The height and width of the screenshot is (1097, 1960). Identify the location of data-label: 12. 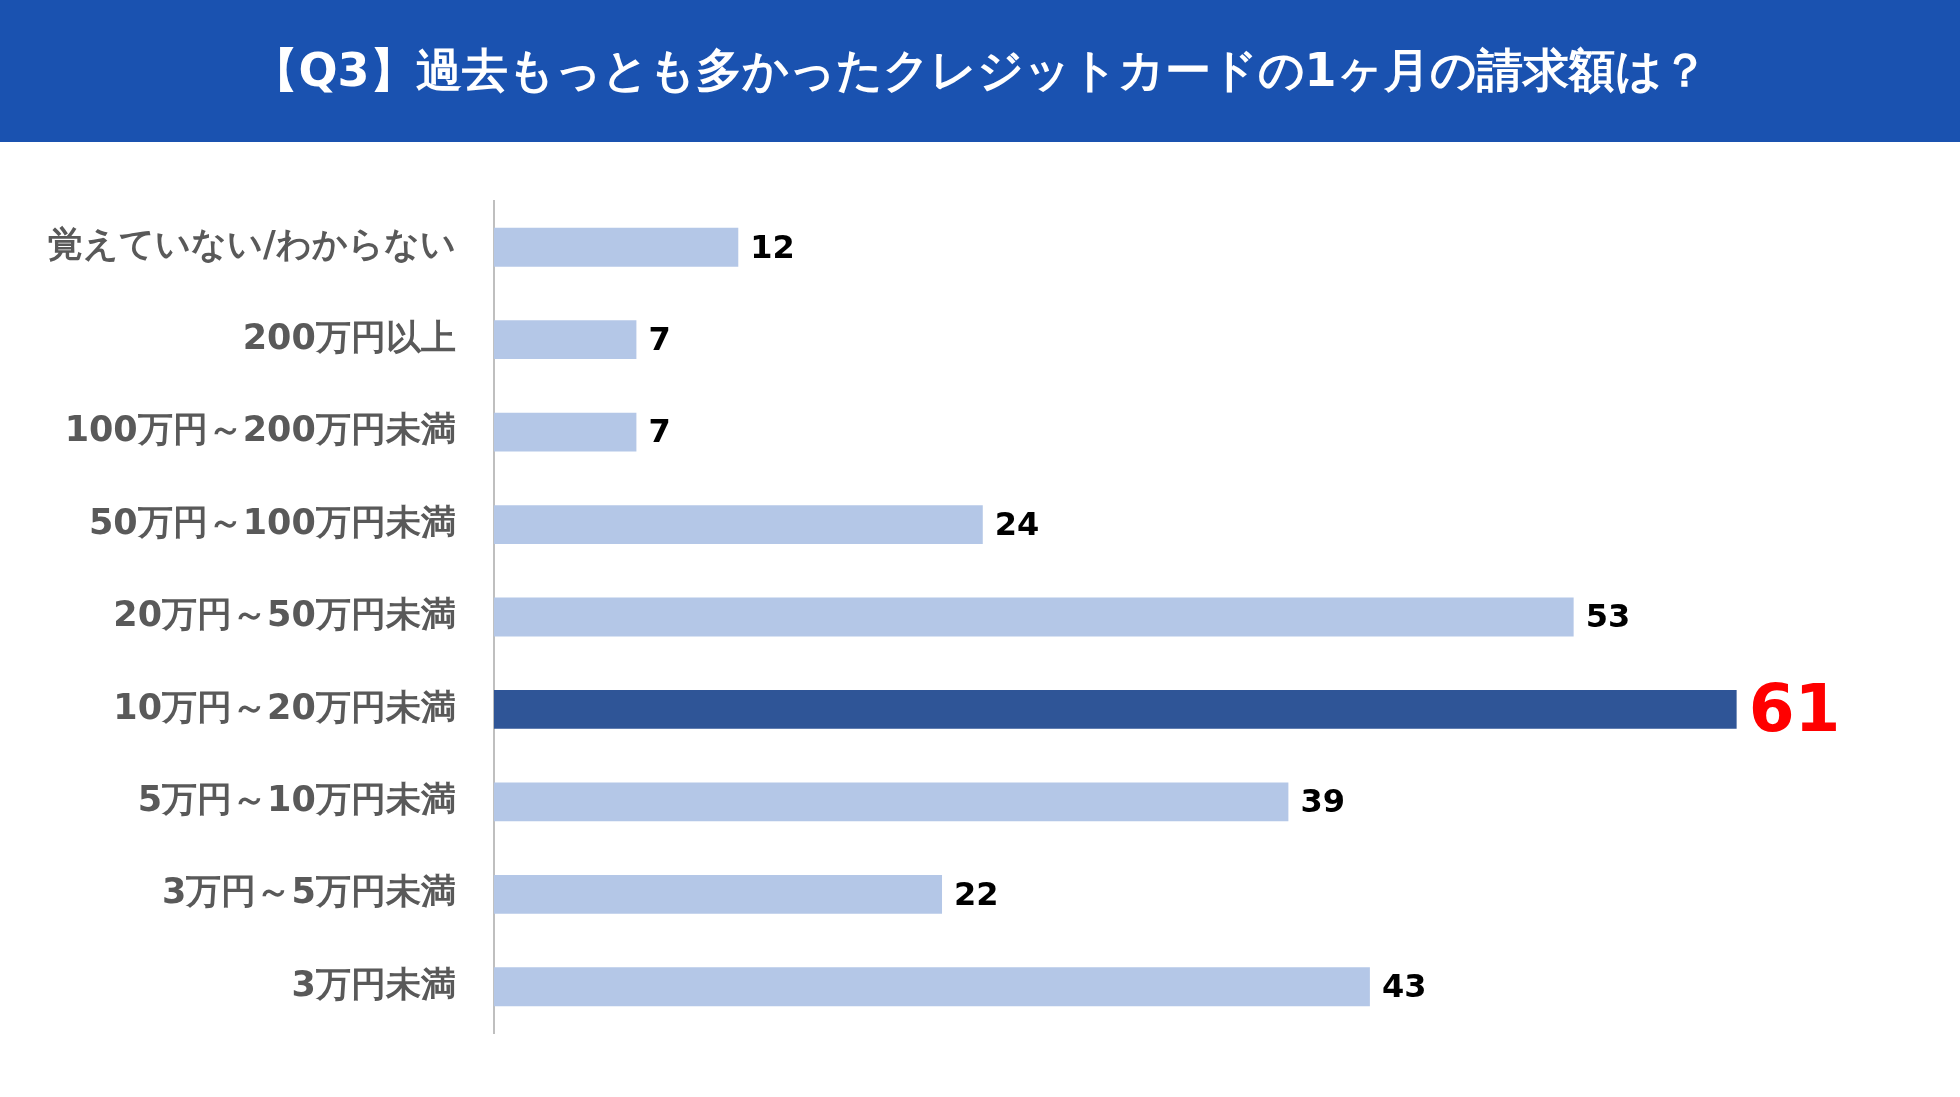
(772, 246).